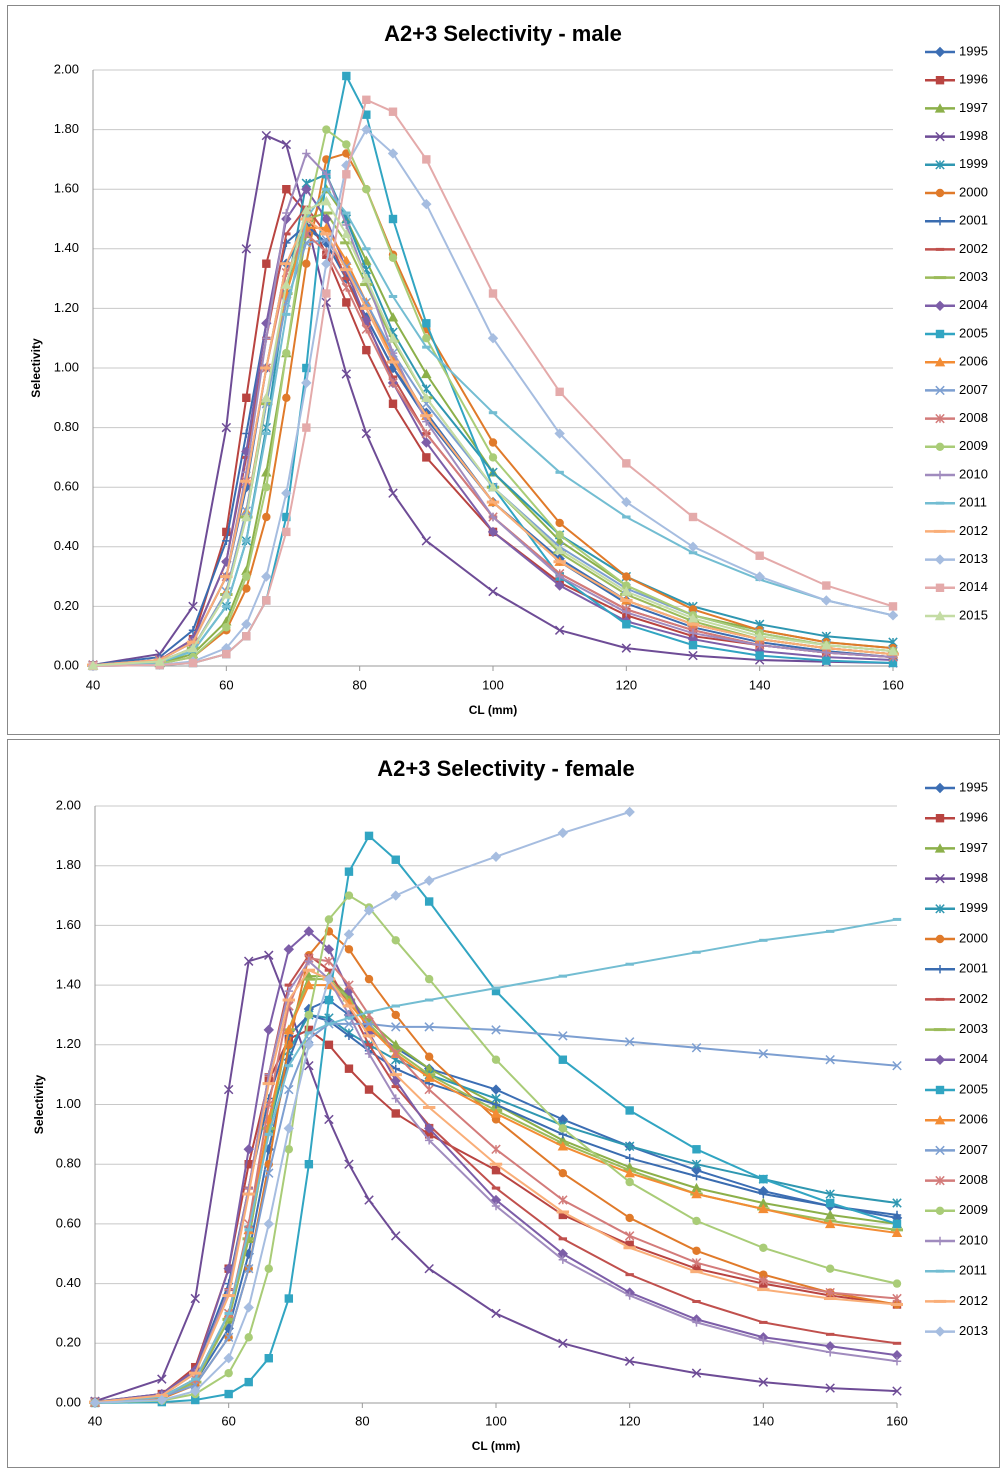 This screenshot has width=1000, height=1468. Describe the element at coordinates (973, 614) in the screenshot. I see `legend-label: 2015` at that location.